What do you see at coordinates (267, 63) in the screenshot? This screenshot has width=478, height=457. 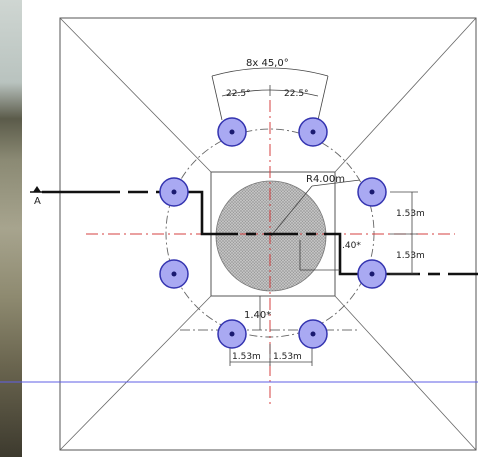 I see `angle-total-label: 8x 45,0°` at bounding box center [267, 63].